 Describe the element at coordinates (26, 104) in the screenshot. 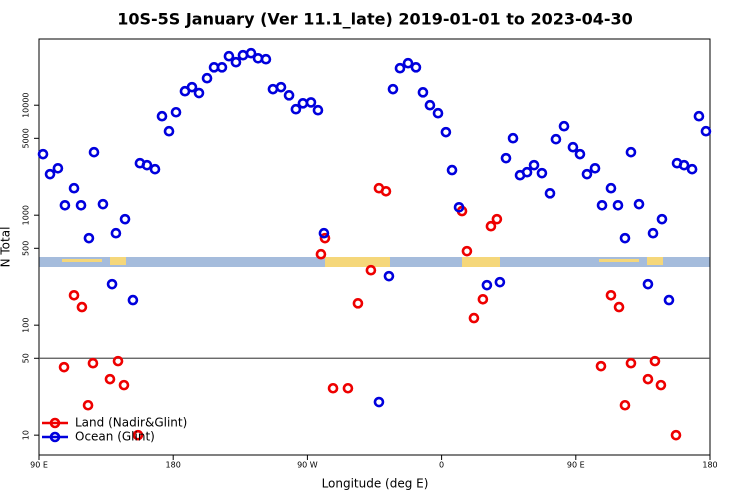

I see `y-tick-label: 10000` at that location.